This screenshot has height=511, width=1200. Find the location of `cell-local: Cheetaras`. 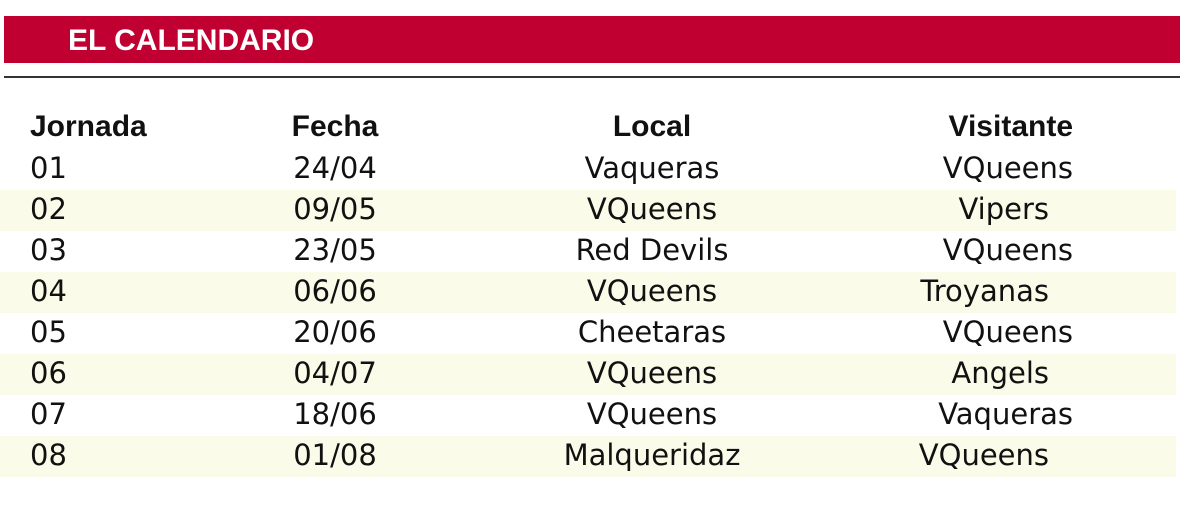

cell-local: Cheetaras is located at coordinates (652, 332).